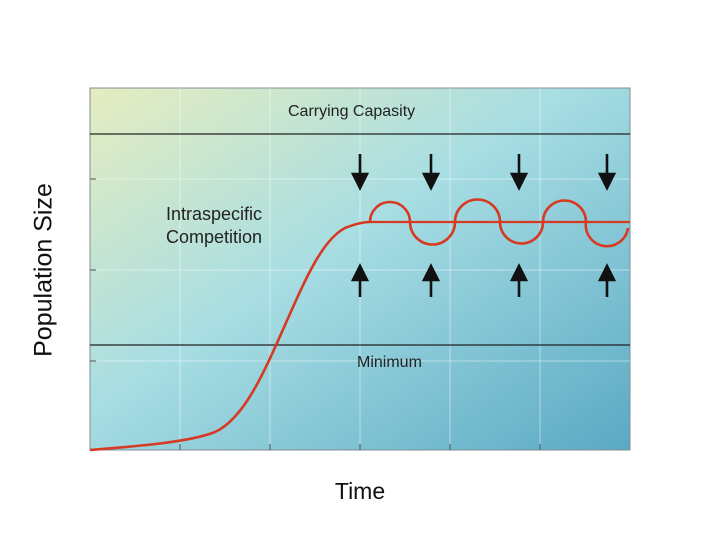  What do you see at coordinates (214, 214) in the screenshot?
I see `annotation-line-1: Intraspecific` at bounding box center [214, 214].